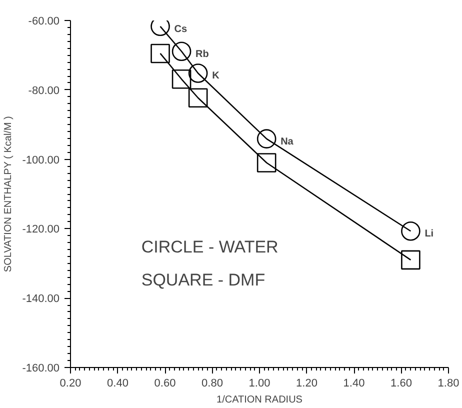 Image resolution: width=462 pixels, height=408 pixels. What do you see at coordinates (287, 142) in the screenshot?
I see `annotation: Na` at bounding box center [287, 142].